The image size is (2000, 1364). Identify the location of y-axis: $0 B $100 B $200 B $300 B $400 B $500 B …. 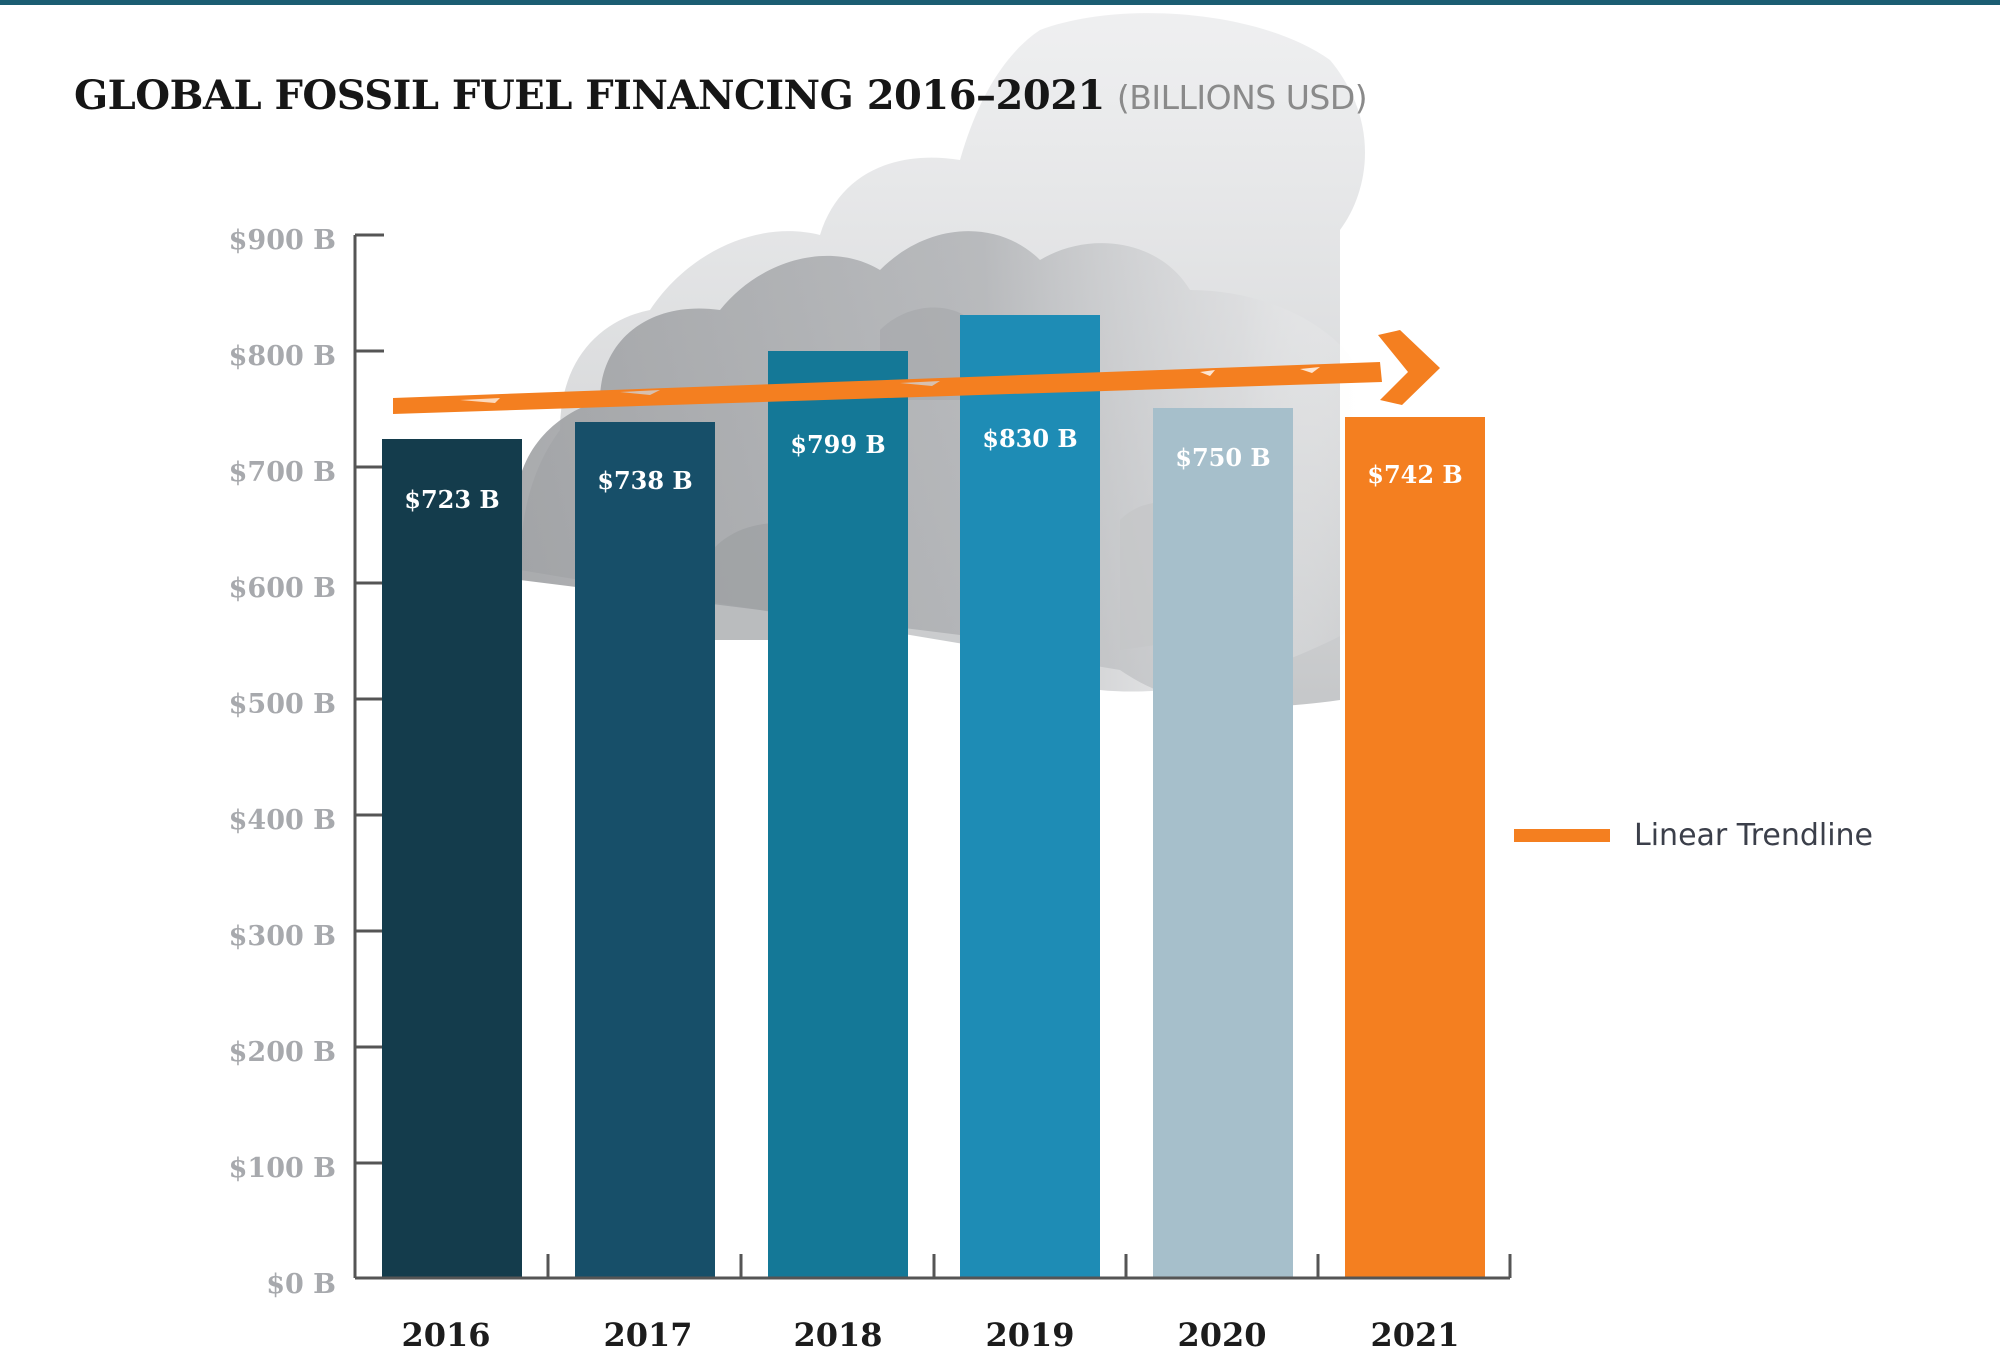
(306, 762).